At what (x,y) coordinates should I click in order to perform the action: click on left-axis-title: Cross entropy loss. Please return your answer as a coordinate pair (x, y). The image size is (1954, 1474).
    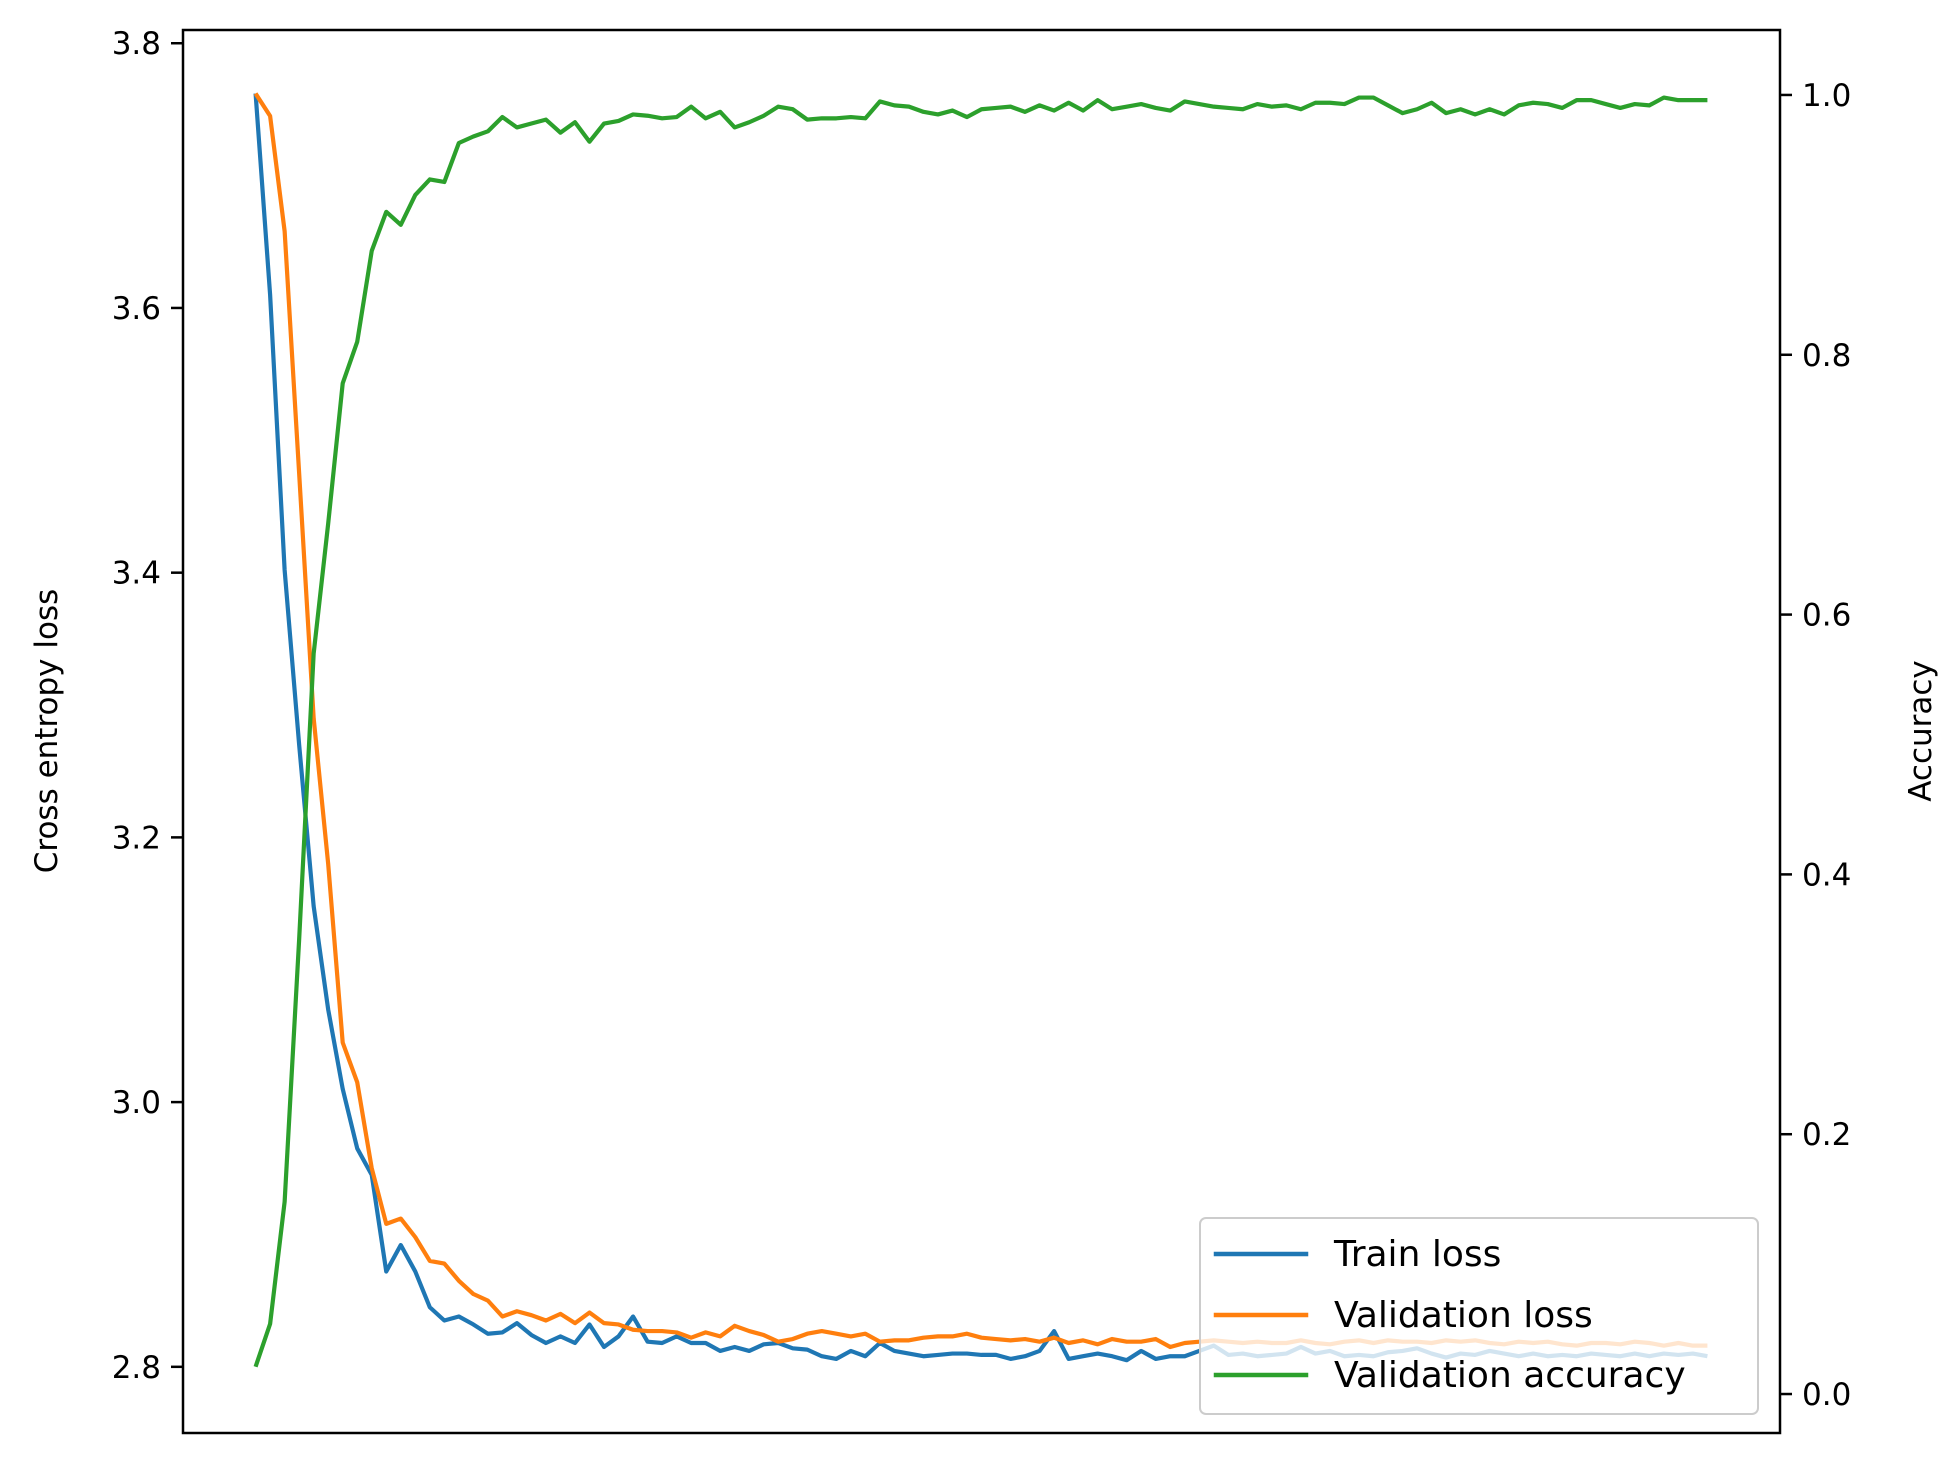
    Looking at the image, I should click on (47, 731).